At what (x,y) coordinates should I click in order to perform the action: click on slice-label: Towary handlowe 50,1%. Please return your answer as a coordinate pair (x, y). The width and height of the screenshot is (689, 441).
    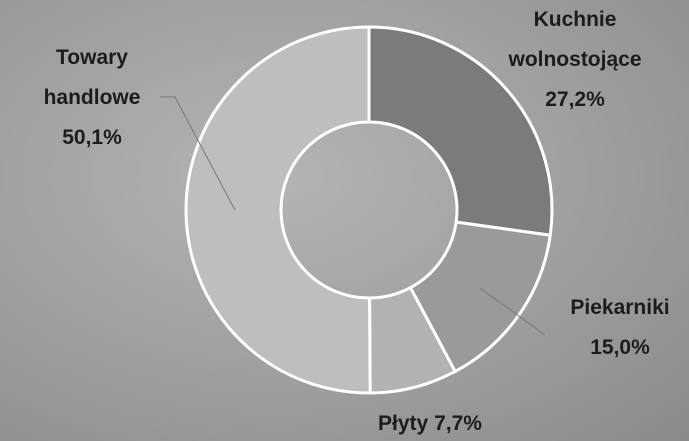
    Looking at the image, I should click on (92, 98).